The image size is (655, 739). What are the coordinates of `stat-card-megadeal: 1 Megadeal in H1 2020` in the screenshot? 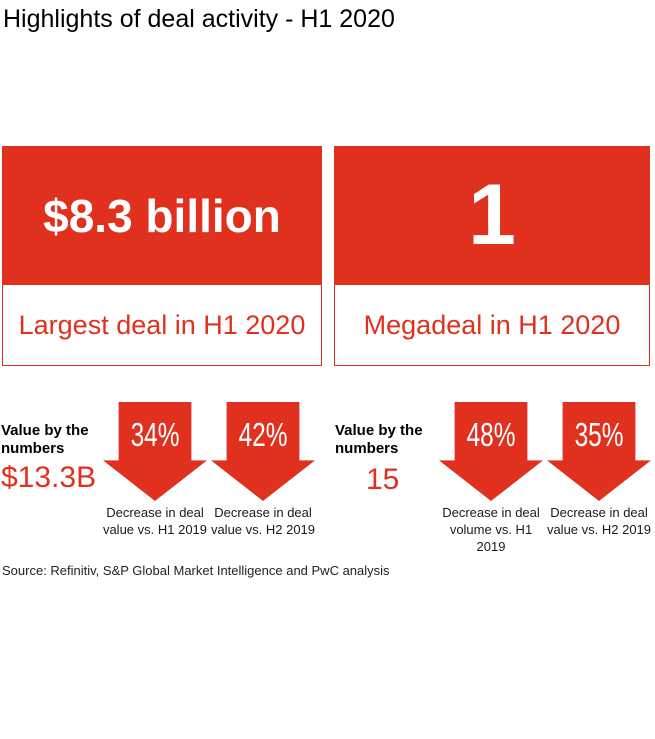 It's located at (492, 256).